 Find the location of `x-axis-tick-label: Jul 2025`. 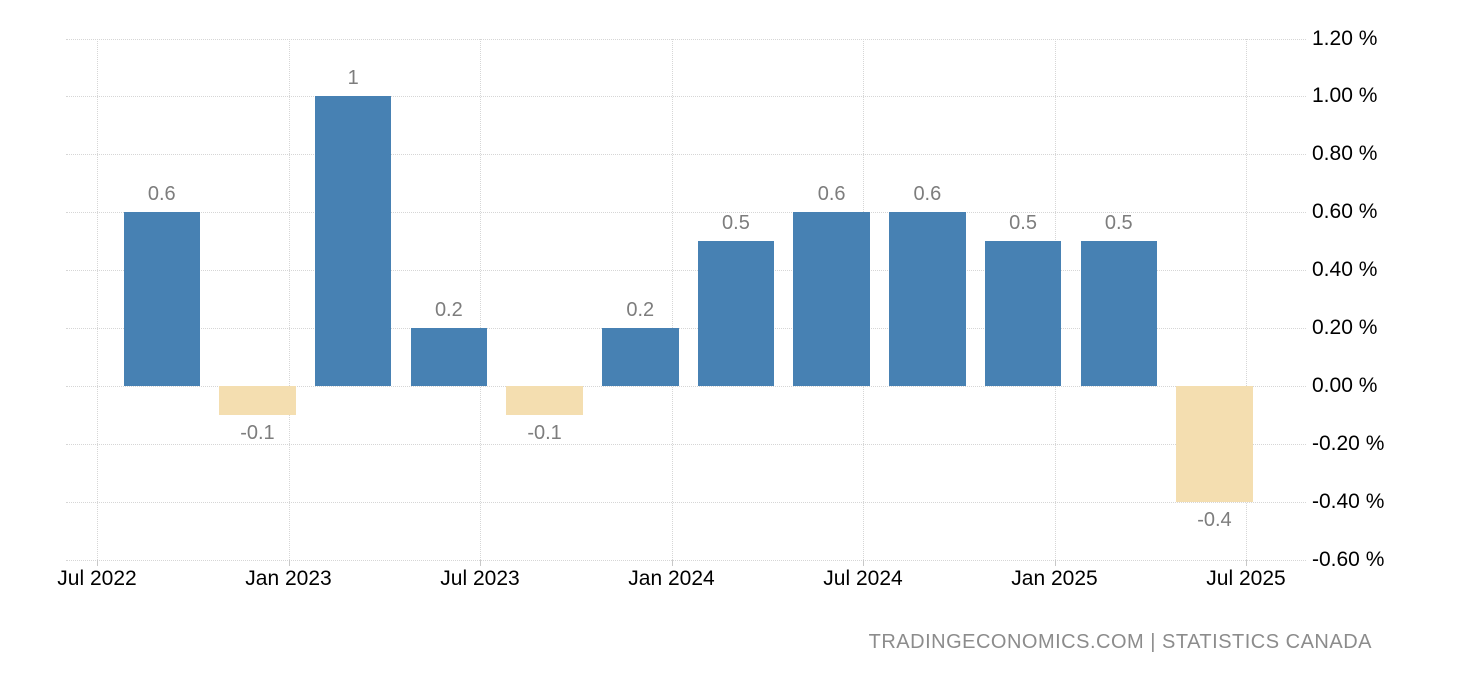

x-axis-tick-label: Jul 2025 is located at coordinates (1246, 578).